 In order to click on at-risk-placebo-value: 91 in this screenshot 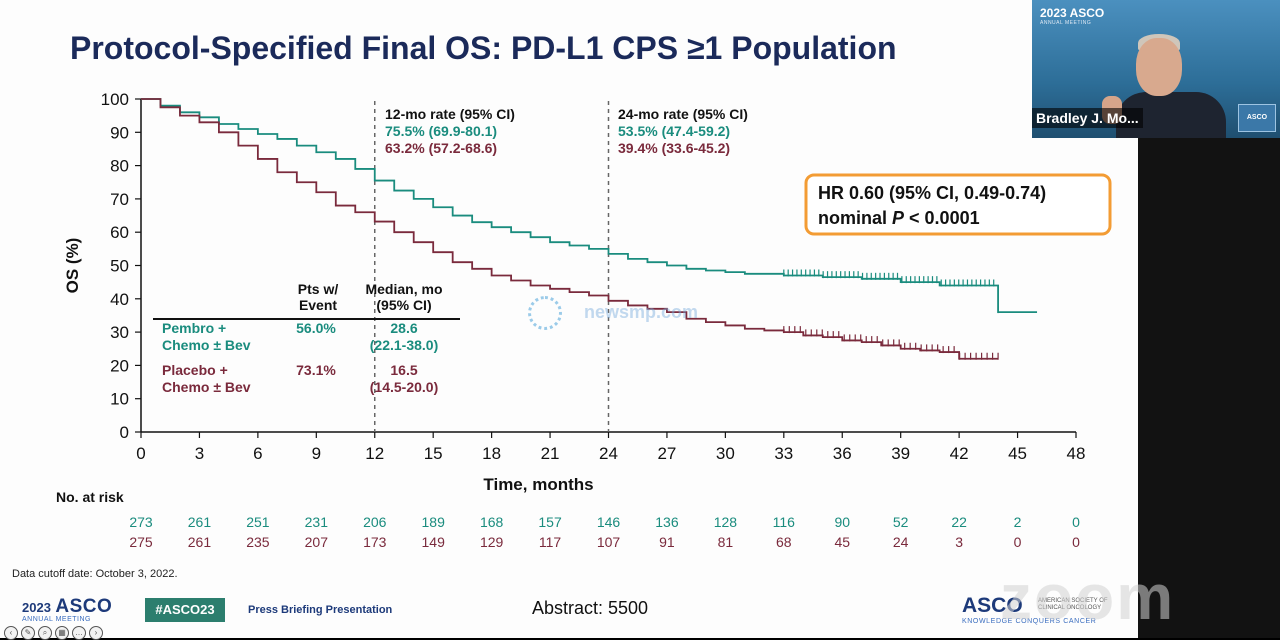, I will do `click(667, 542)`.